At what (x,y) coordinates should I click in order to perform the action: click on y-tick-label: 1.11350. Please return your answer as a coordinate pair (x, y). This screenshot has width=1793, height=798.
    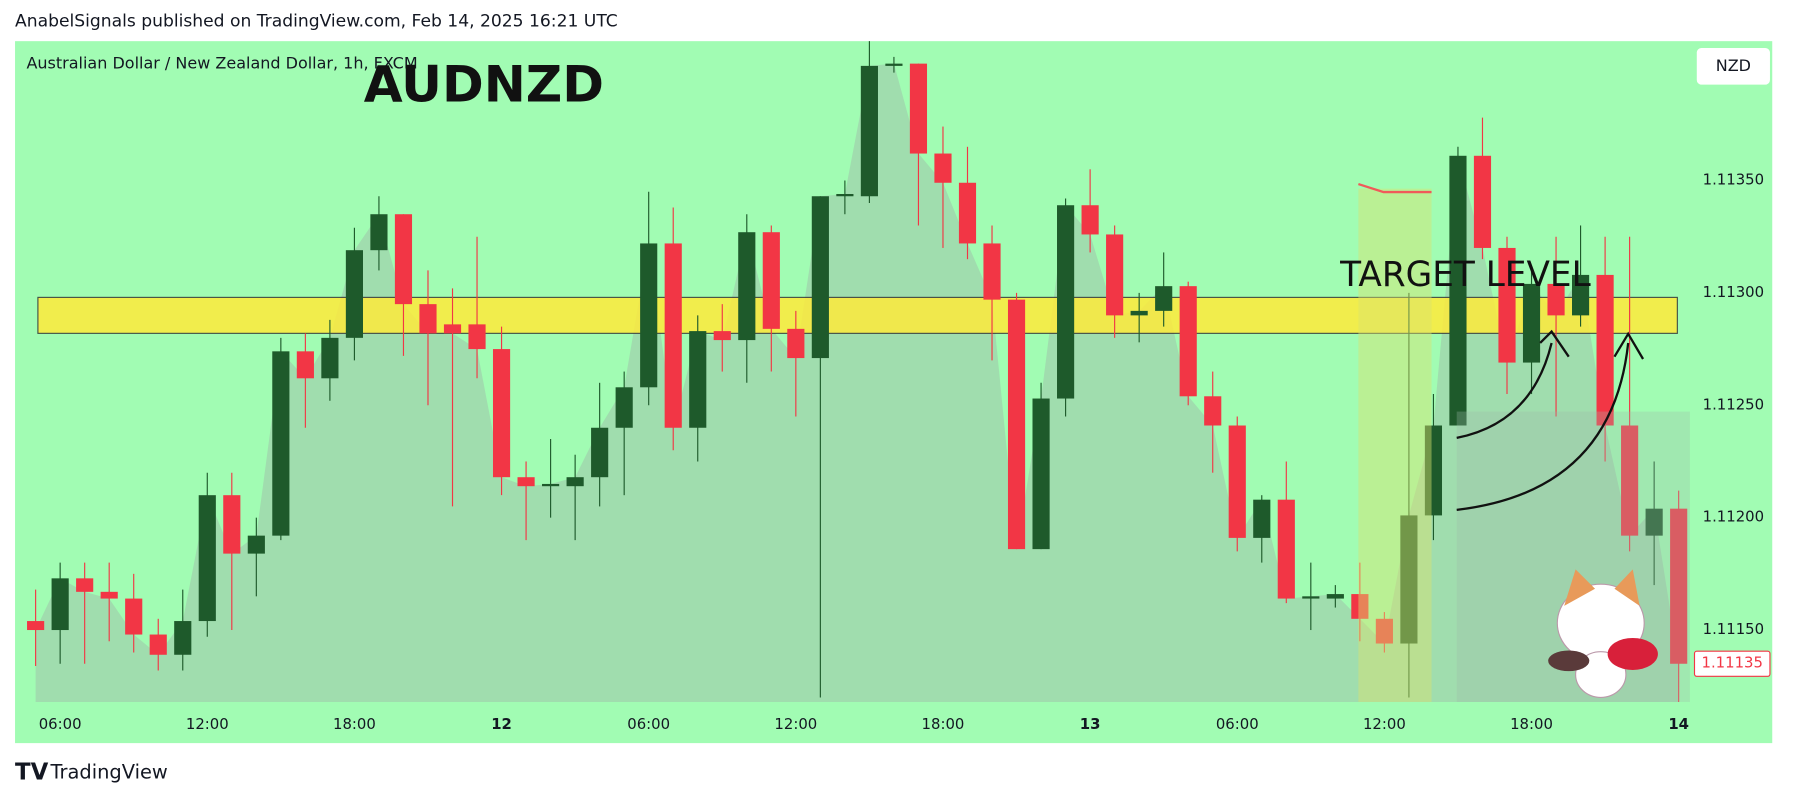
    Looking at the image, I should click on (1733, 180).